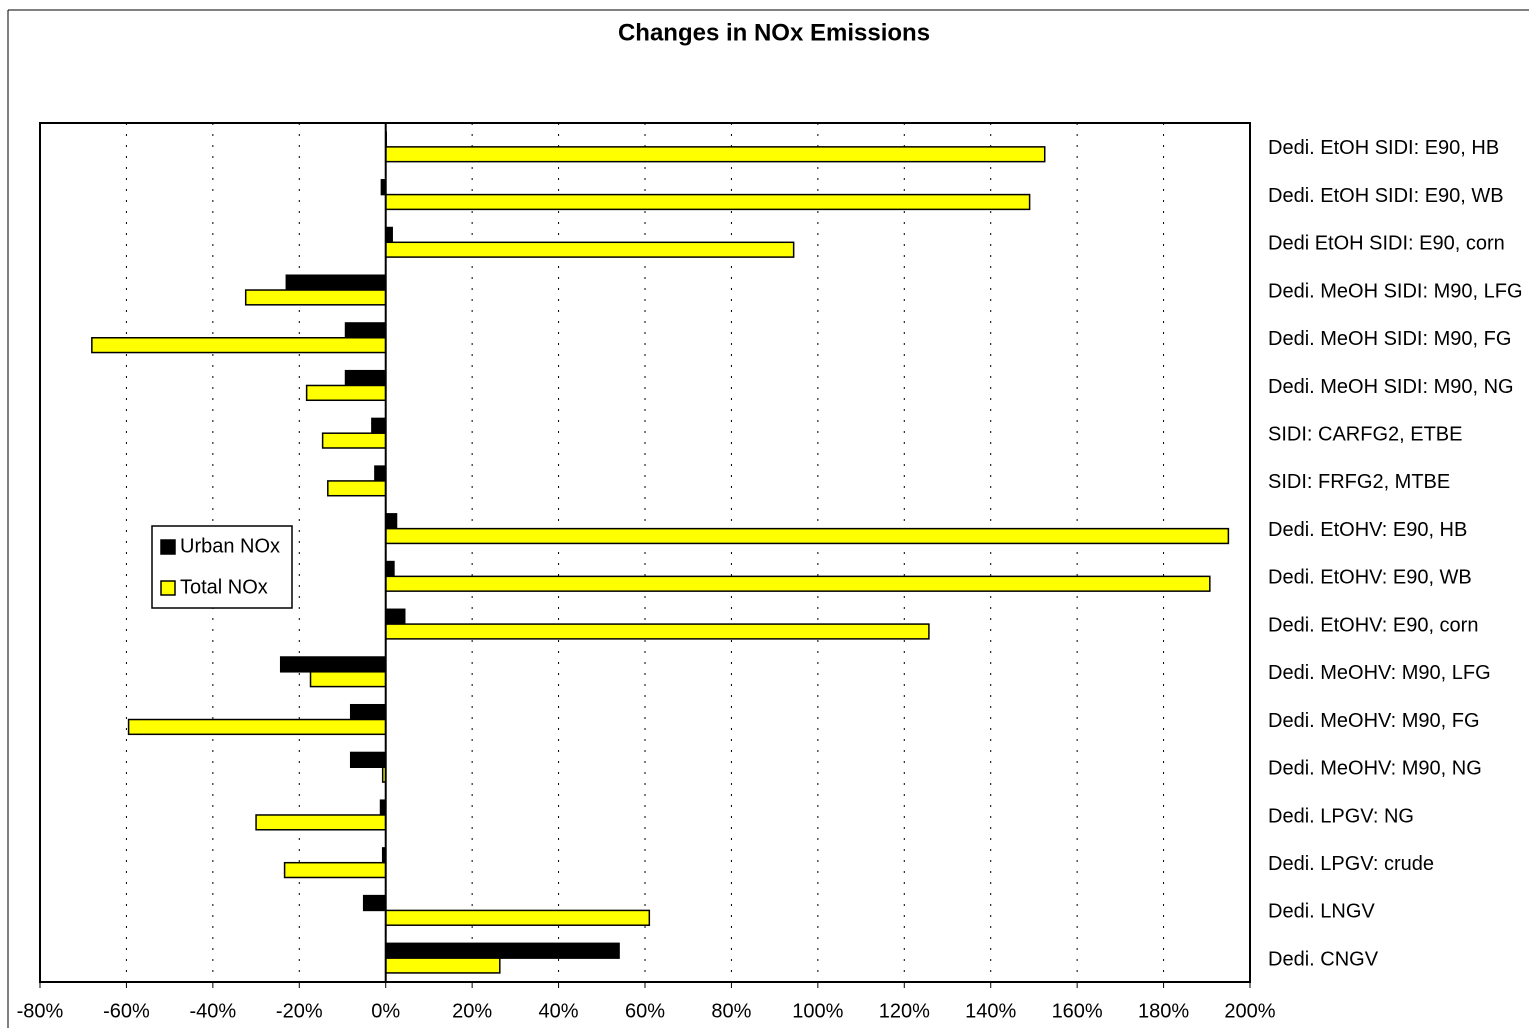 This screenshot has width=1529, height=1028. Describe the element at coordinates (385, 1011) in the screenshot. I see `x-tick-label: 0%` at that location.